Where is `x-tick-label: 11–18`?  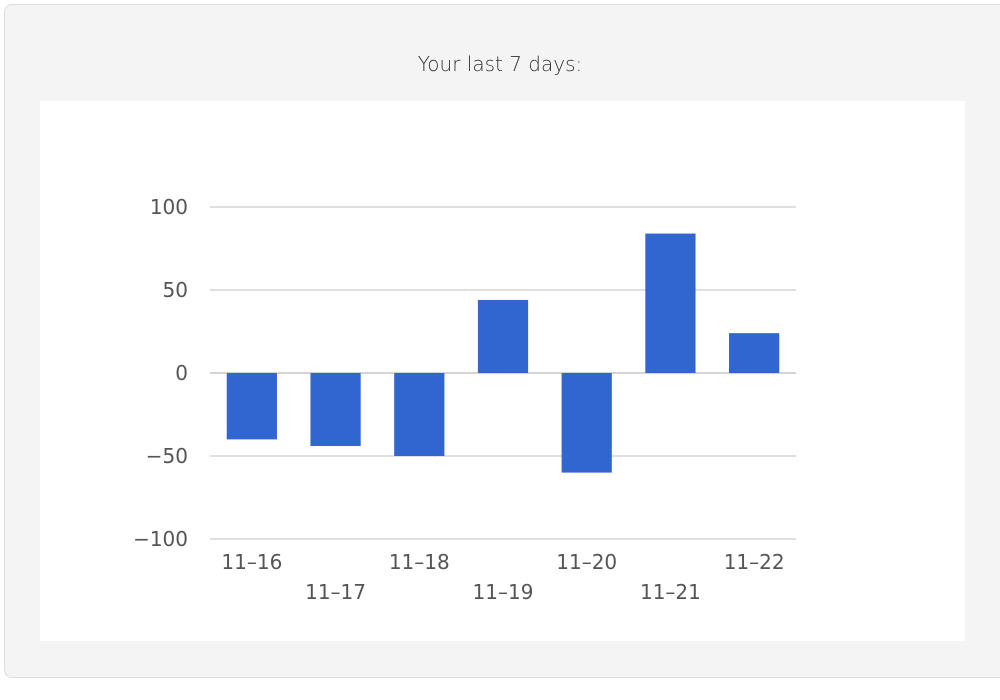
x-tick-label: 11–18 is located at coordinates (419, 562).